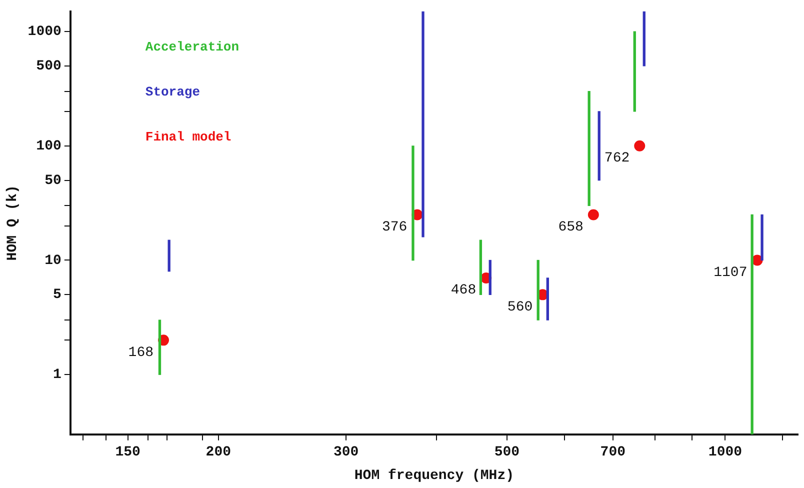 This screenshot has height=488, width=804. Describe the element at coordinates (45, 32) in the screenshot. I see `y-tick-label: 1000` at that location.